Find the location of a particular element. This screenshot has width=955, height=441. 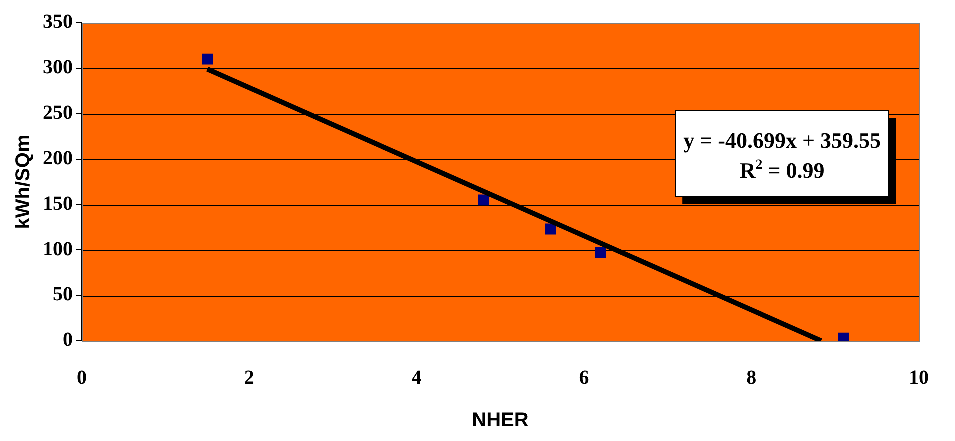

y-axis-title: kWh/SQm is located at coordinates (23, 182).